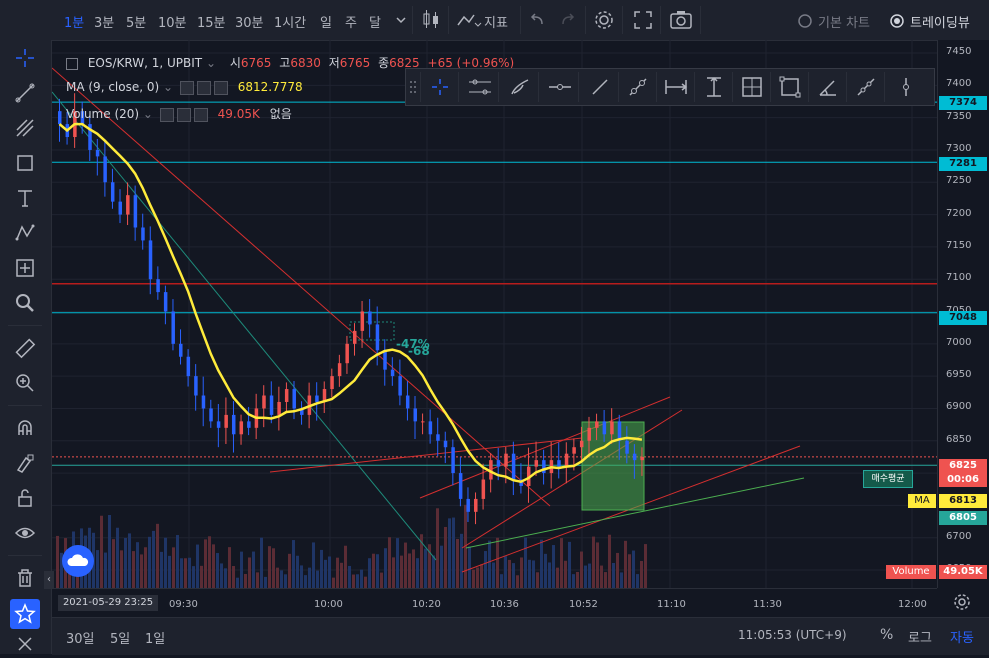 The image size is (989, 658). What do you see at coordinates (401, 22) in the screenshot?
I see `chevron-down-icon` at bounding box center [401, 22].